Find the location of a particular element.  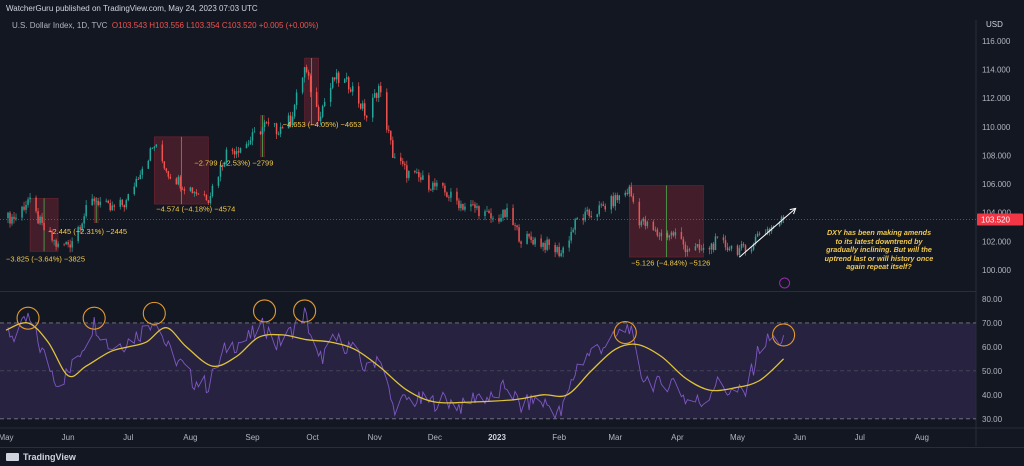

time-tick-label: Jul is located at coordinates (128, 437).